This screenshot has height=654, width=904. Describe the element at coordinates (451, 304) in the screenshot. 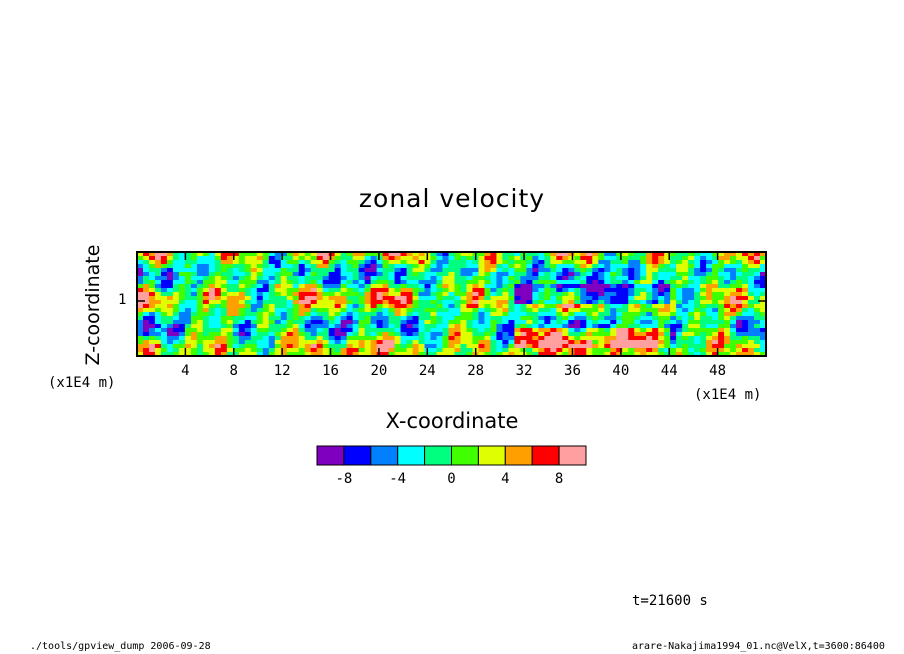

I see `heatmap-field` at that location.